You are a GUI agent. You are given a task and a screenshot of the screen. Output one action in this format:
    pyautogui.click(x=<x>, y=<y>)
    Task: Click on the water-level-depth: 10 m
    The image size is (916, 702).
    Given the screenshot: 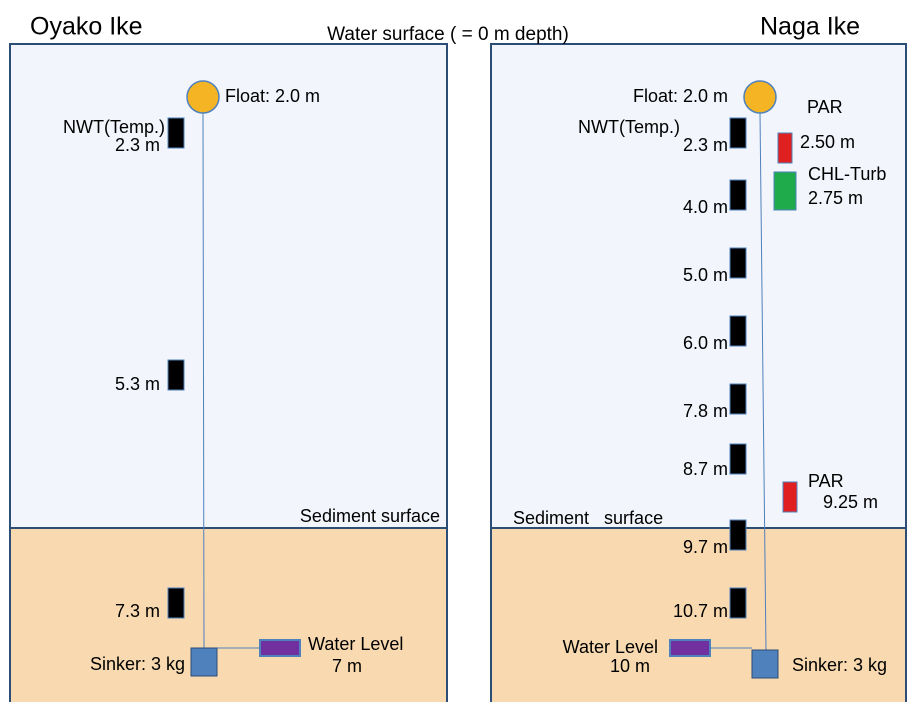 What is the action you would take?
    pyautogui.click(x=630, y=666)
    